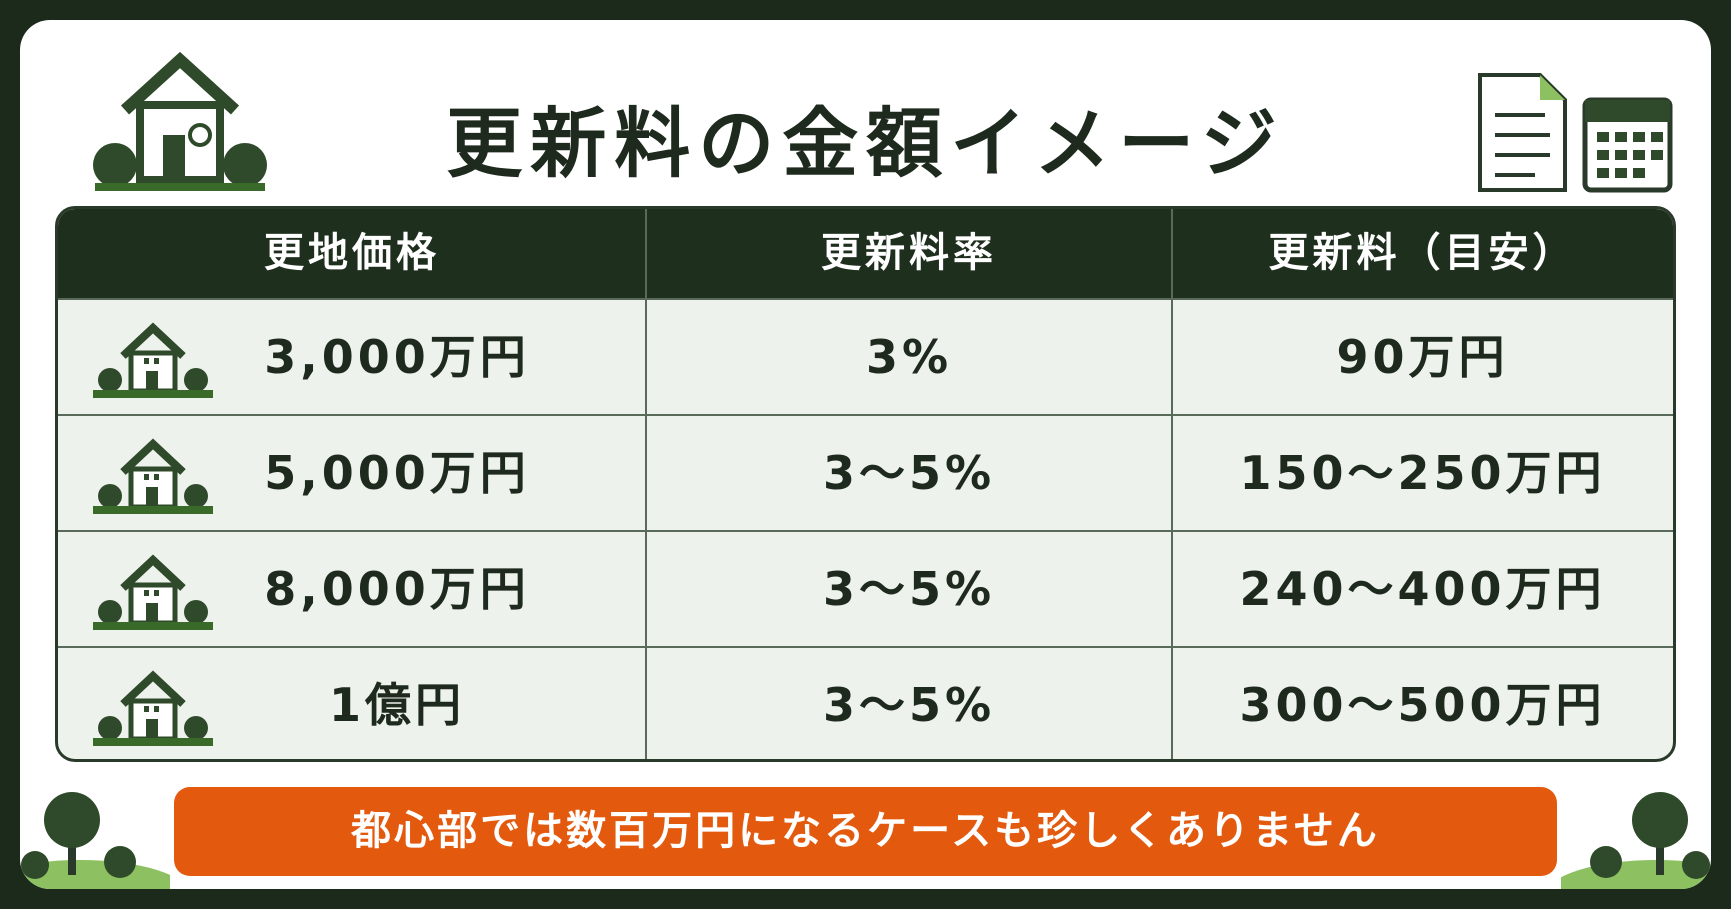 The height and width of the screenshot is (909, 1731). Describe the element at coordinates (1422, 589) in the screenshot. I see `table-cell: 240～400万円` at that location.